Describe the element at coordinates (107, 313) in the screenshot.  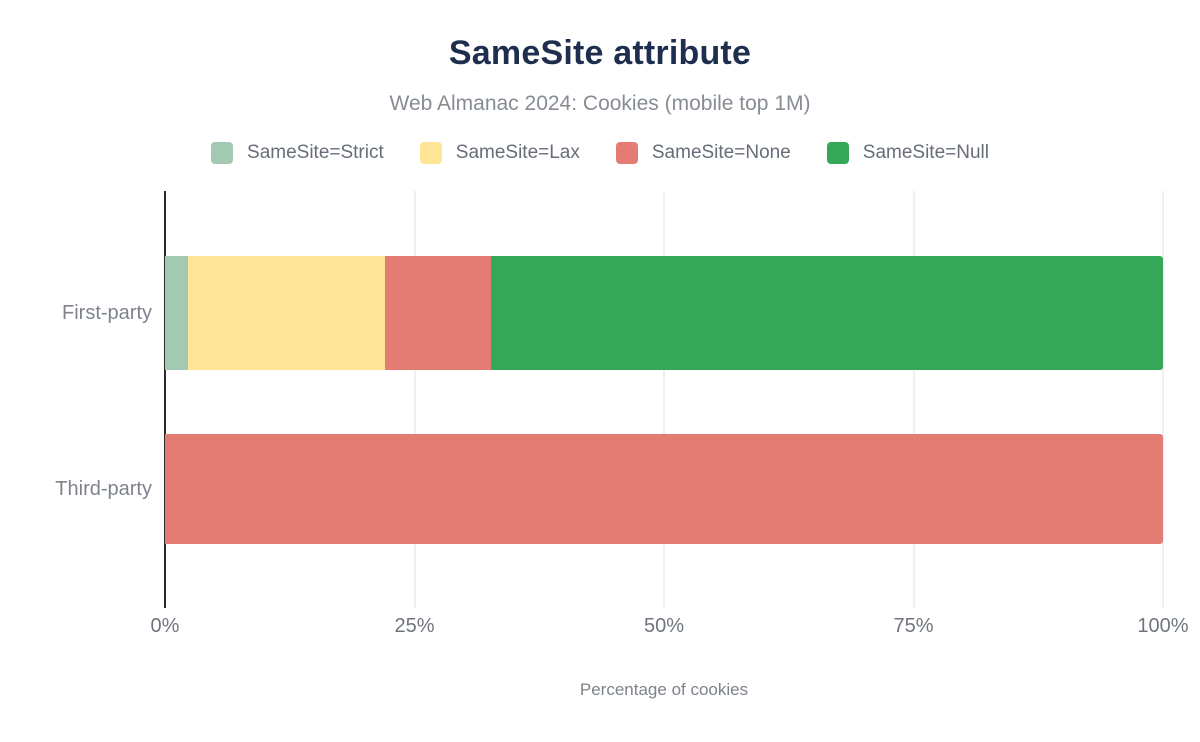
I see `y-axis-label: First-party` at that location.